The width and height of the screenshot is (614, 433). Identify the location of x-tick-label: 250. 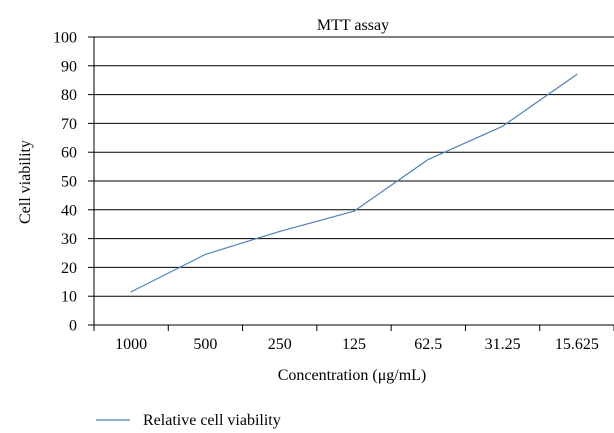
(280, 344).